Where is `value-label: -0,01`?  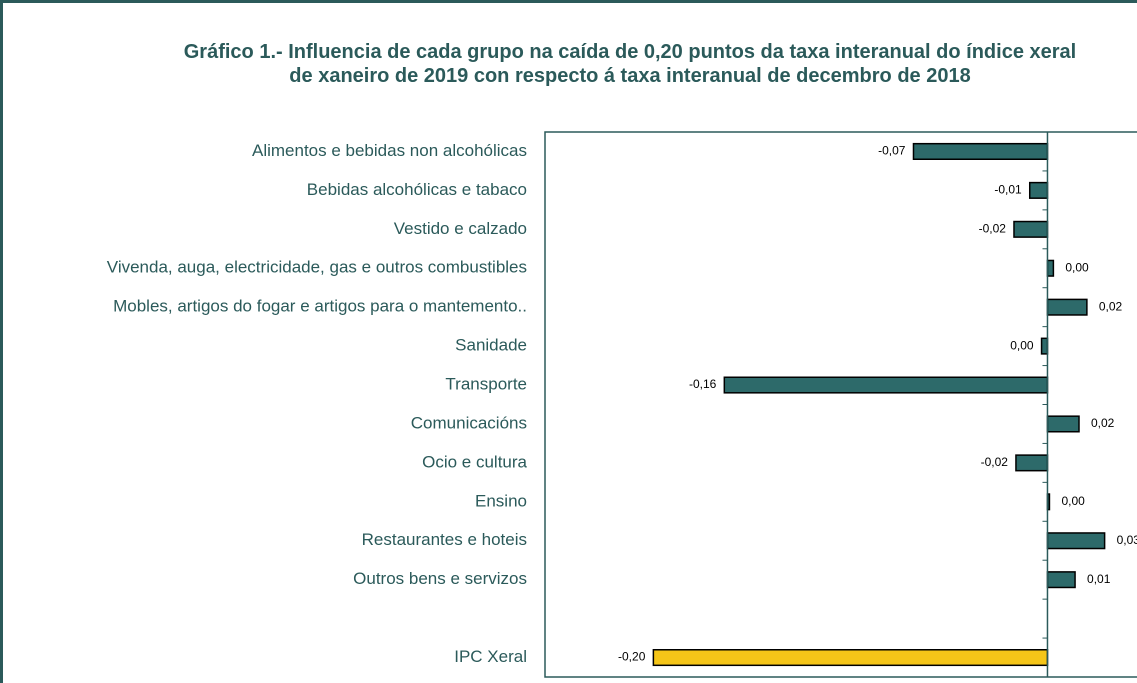
value-label: -0,01 is located at coordinates (1008, 190).